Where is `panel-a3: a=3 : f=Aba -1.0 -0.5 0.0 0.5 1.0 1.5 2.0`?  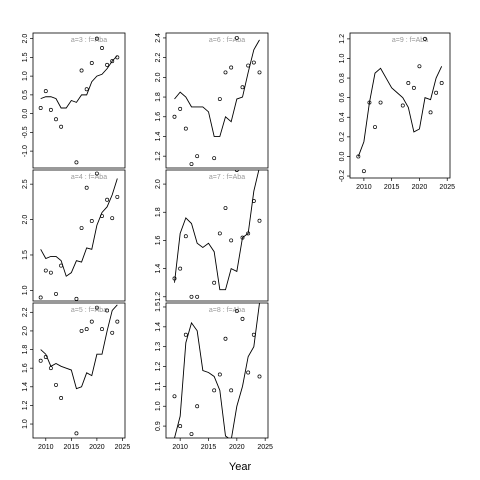
panel-a3: a=3 : f=Aba -1.0 -0.5 0.0 0.5 1.0 1.5 2.0 is located at coordinates (74, 100).